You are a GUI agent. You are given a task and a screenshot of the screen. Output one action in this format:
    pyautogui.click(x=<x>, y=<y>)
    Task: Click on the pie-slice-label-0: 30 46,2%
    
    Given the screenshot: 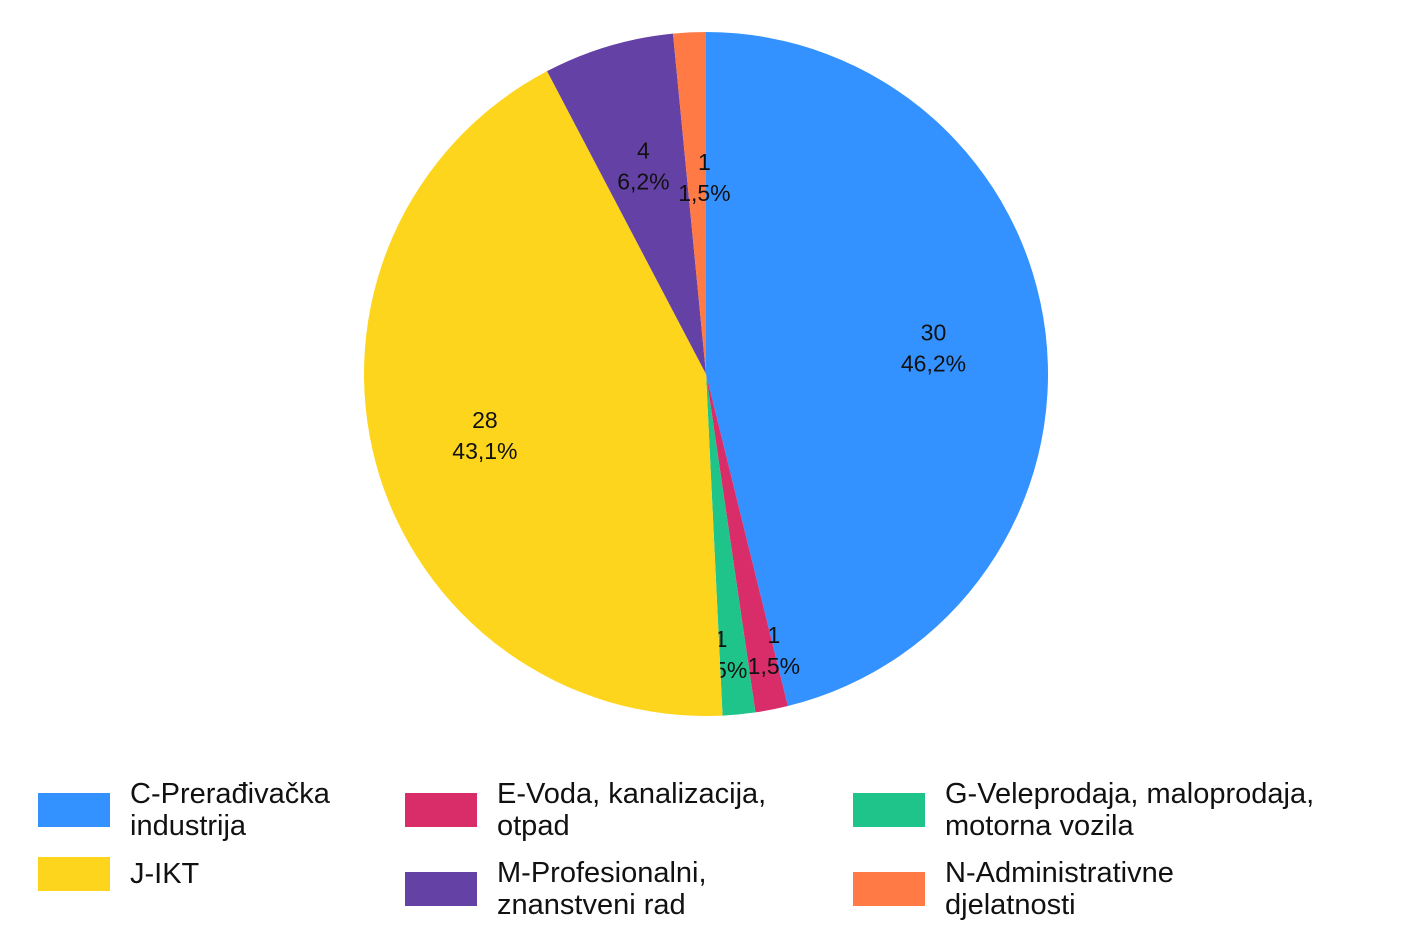 What is the action you would take?
    pyautogui.click(x=933, y=347)
    